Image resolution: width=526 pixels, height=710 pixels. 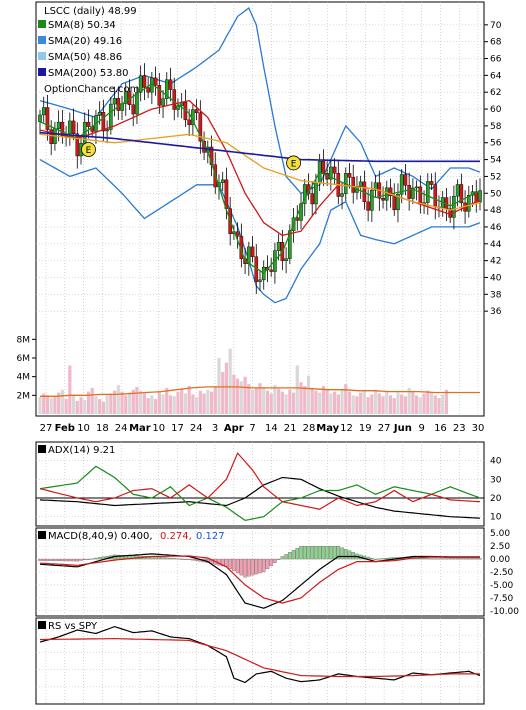 What do you see at coordinates (24, 378) in the screenshot?
I see `volume-tick-label: 4M` at bounding box center [24, 378].